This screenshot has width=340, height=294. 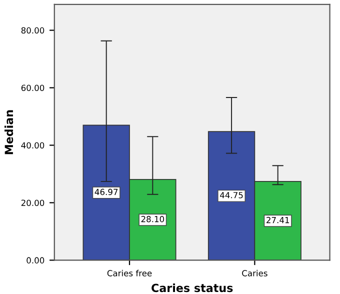 What do you see at coordinates (32, 203) in the screenshot?
I see `y-tick-label: 20.00` at bounding box center [32, 203].